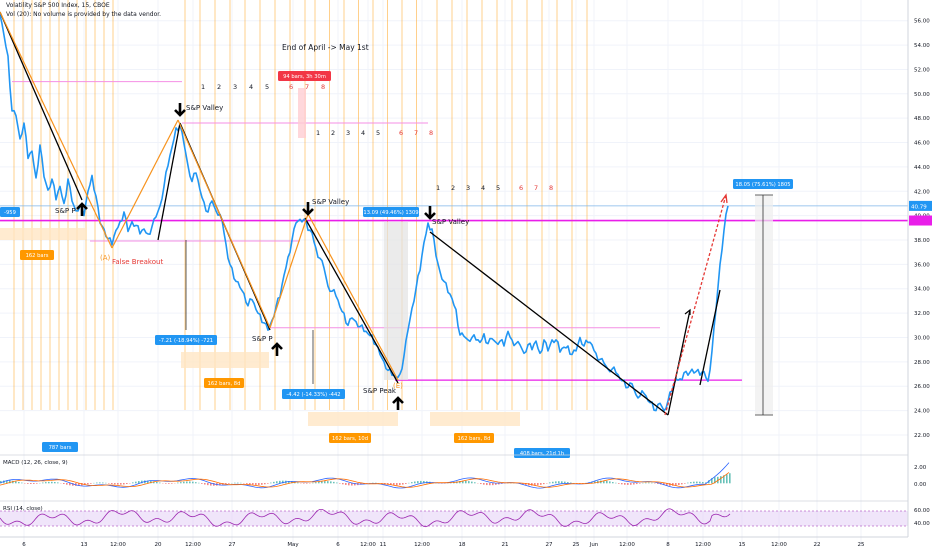  Describe the element at coordinates (431, 133) in the screenshot. I see `count-2-number: 8` at that location.